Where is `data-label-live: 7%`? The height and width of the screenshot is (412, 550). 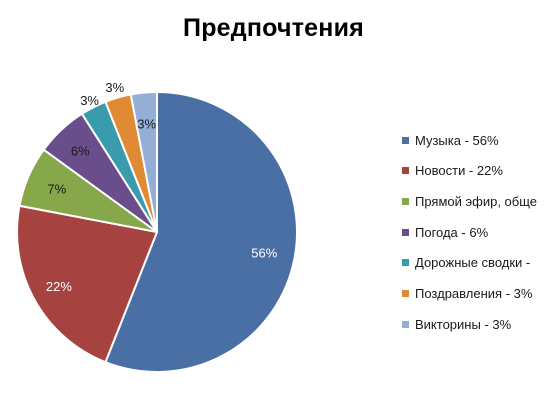
data-label-live: 7% is located at coordinates (56, 189).